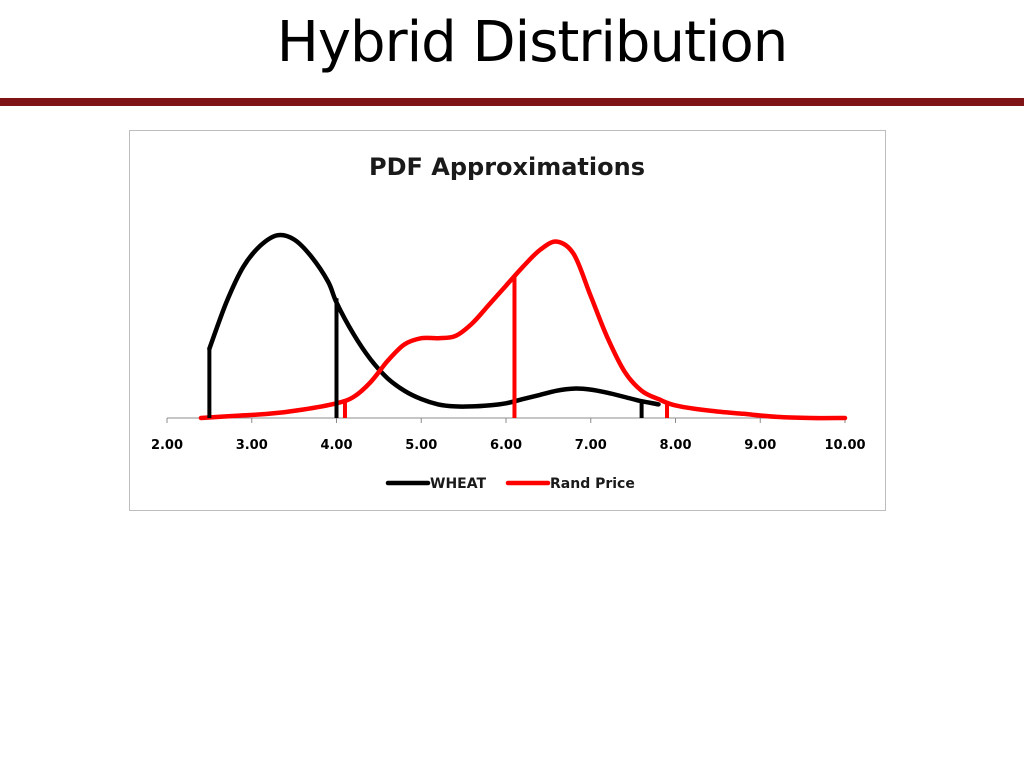 This screenshot has height=768, width=1024. What do you see at coordinates (591, 445) in the screenshot?
I see `x-tick-label: 7.00` at bounding box center [591, 445].